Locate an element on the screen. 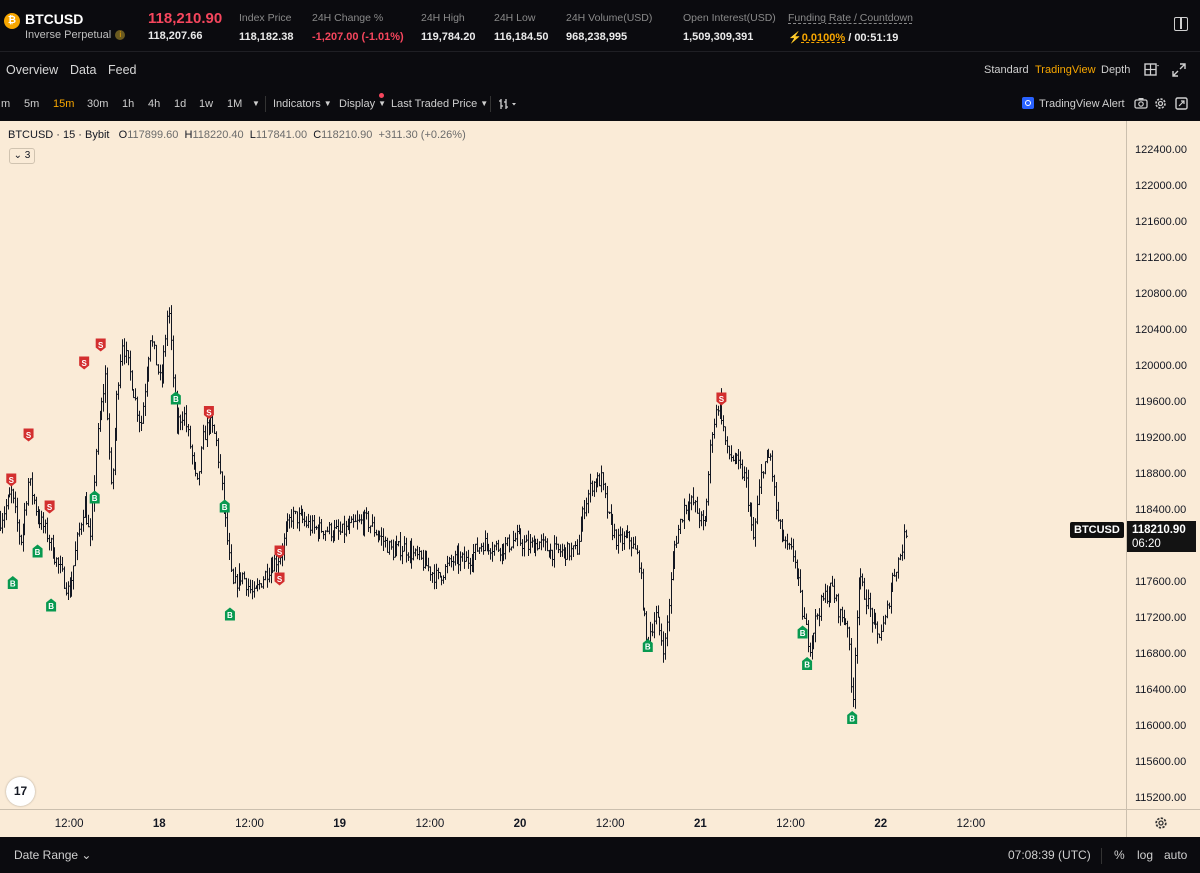 The width and height of the screenshot is (1200, 873). timeframe-1m-month: 1M is located at coordinates (235, 104).